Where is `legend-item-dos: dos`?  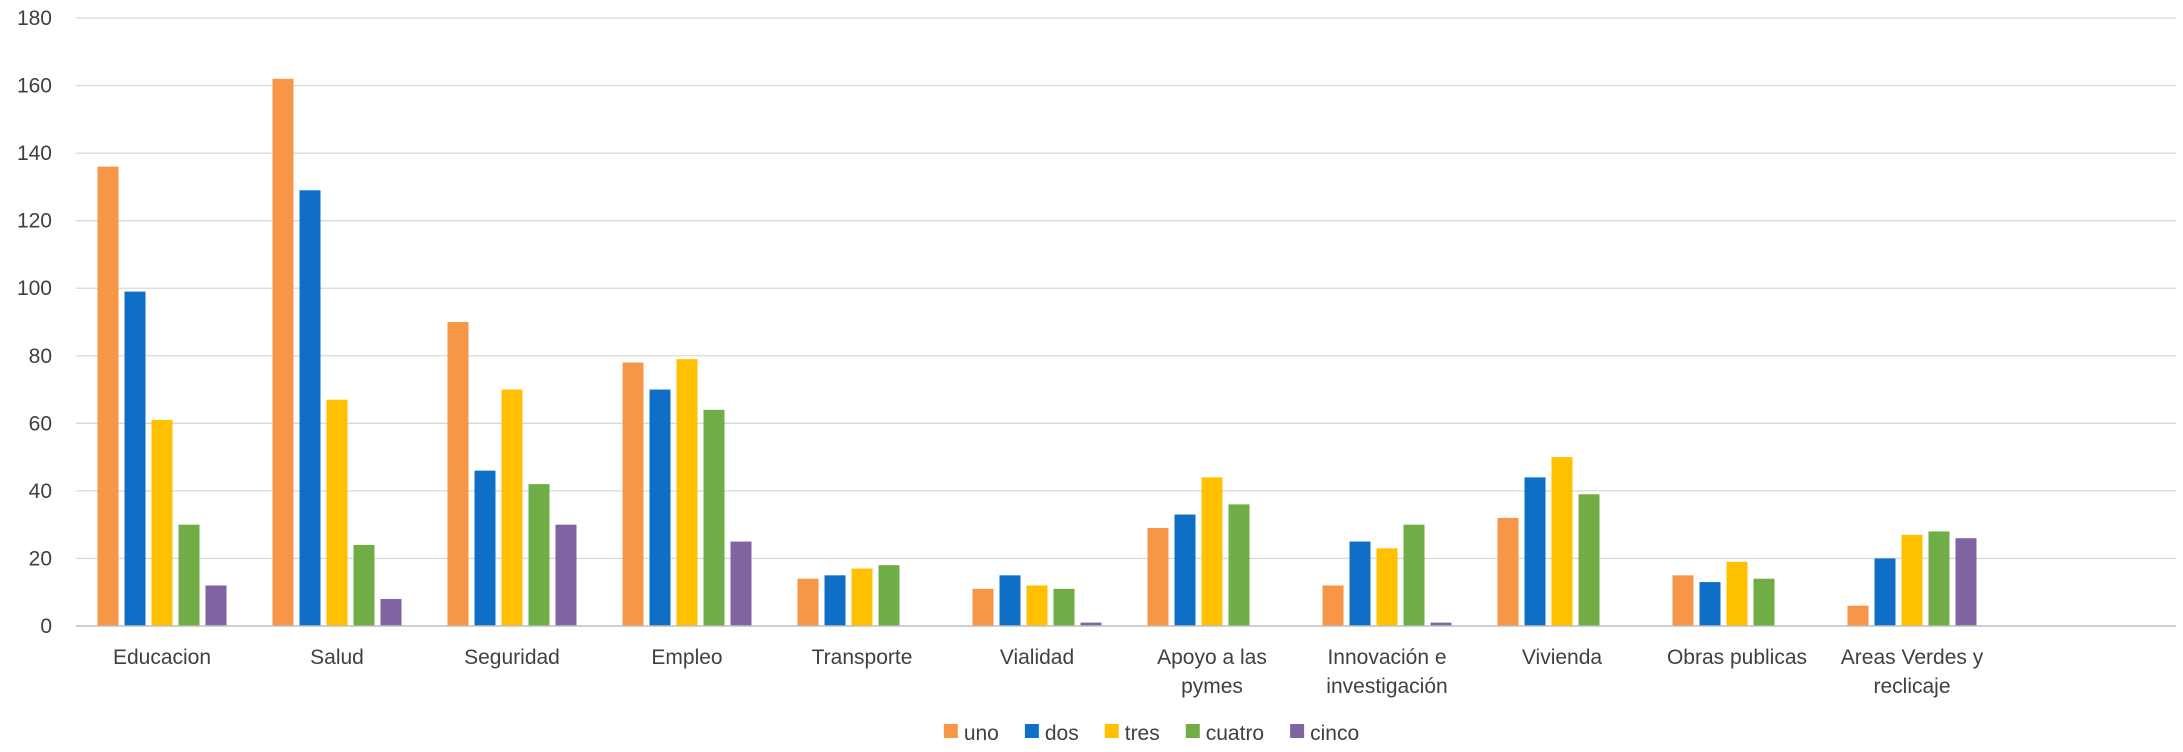
legend-item-dos: dos is located at coordinates (1051, 733).